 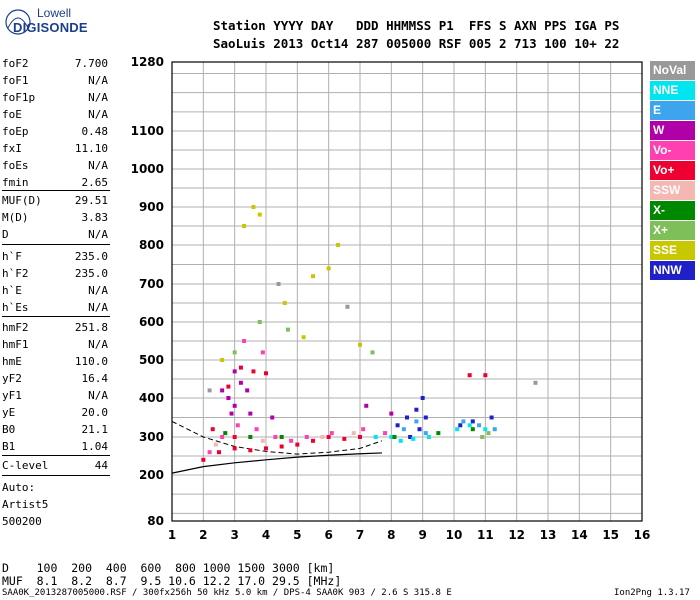 What do you see at coordinates (360, 535) in the screenshot?
I see `x-tick-label: 7` at bounding box center [360, 535].